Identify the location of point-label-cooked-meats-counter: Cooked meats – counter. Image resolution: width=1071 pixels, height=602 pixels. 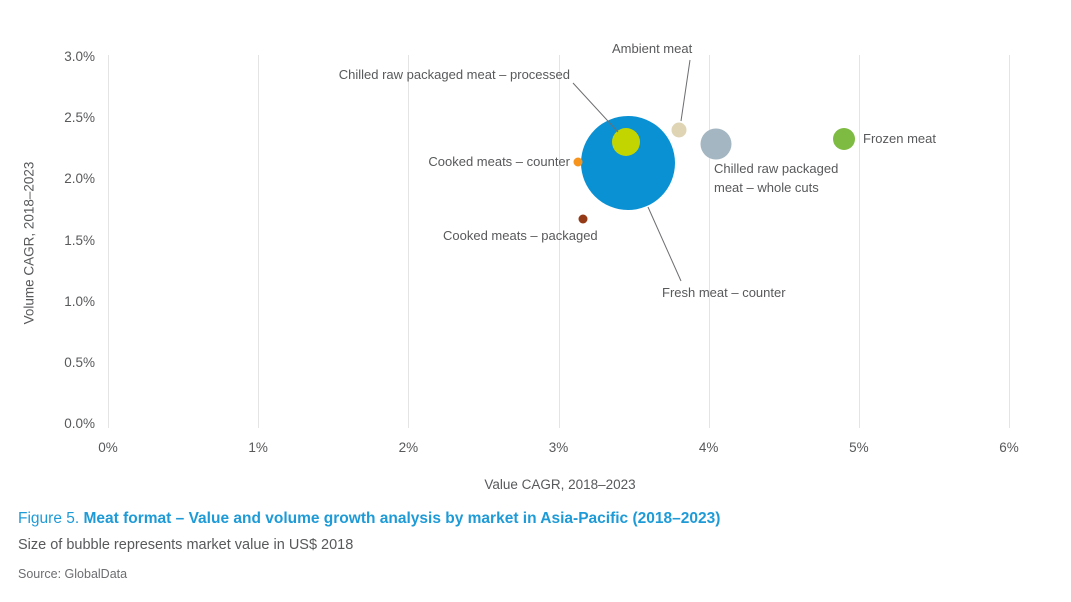
(499, 161).